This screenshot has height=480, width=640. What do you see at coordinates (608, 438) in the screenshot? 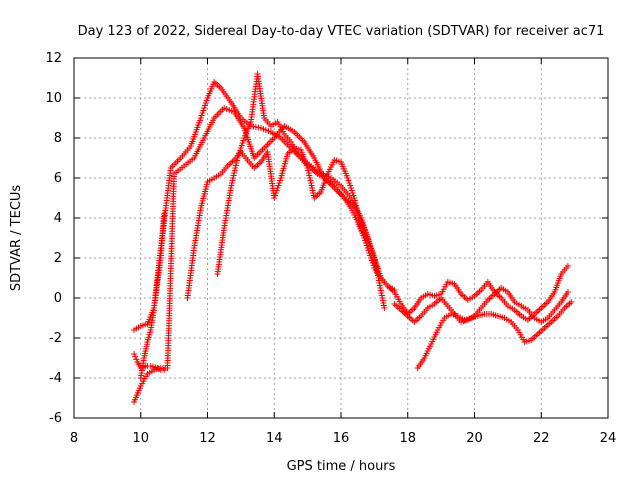
I see `x-tick-label: 24` at bounding box center [608, 438].